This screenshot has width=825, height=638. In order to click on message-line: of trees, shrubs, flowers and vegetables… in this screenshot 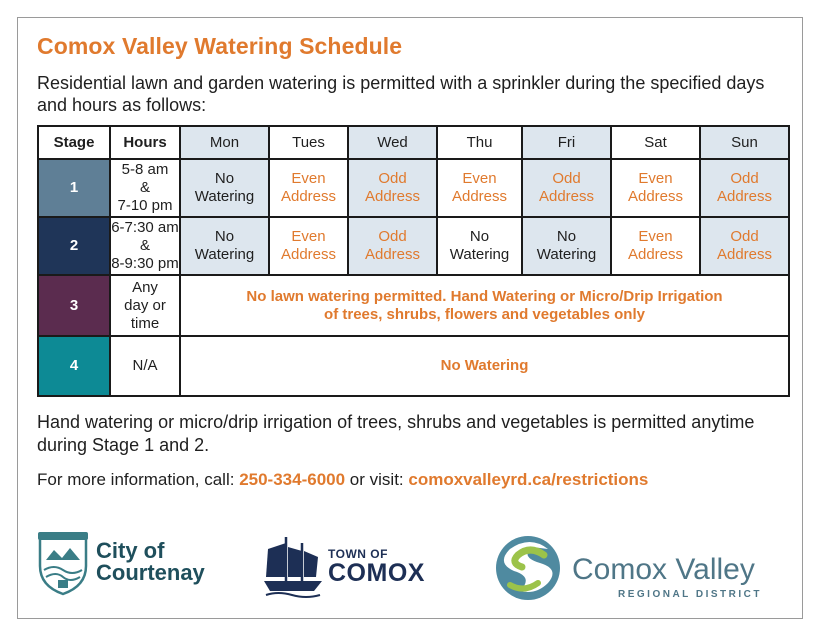, I will do `click(484, 314)`.